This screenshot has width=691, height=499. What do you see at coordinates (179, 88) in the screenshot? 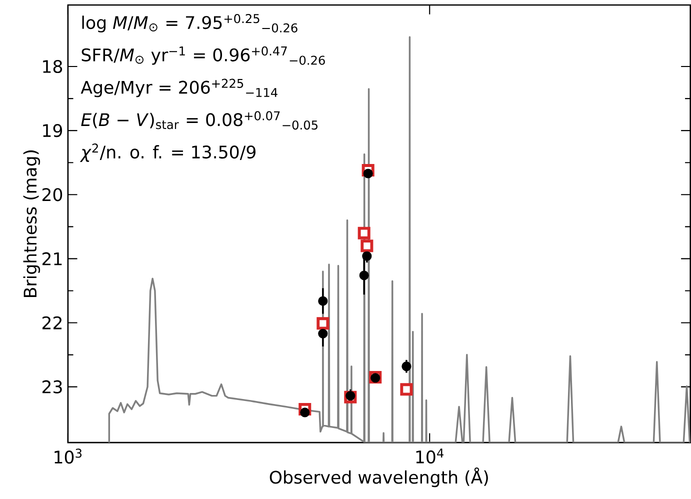
I see `annotation: Age/Myr = 206$^{+225}$−114` at bounding box center [179, 88].